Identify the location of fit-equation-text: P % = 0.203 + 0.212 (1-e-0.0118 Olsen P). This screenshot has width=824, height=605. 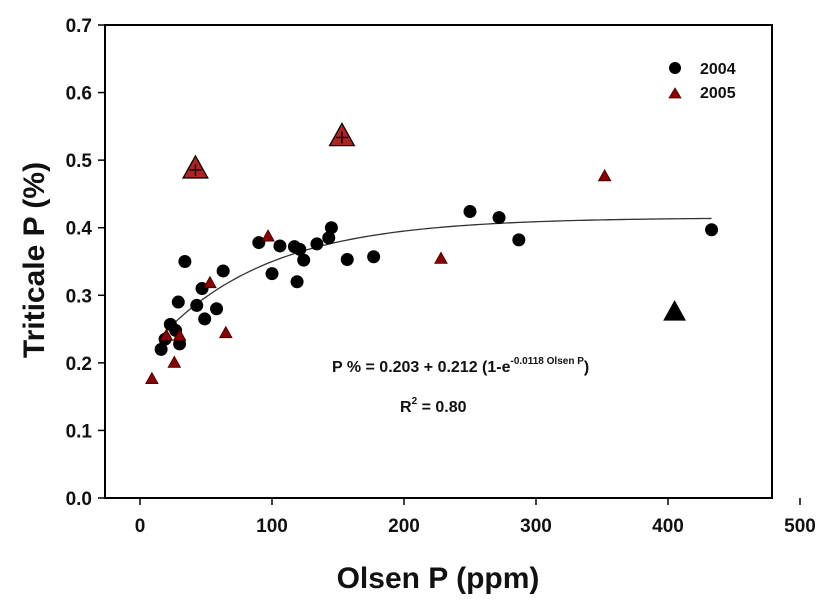
(460, 366).